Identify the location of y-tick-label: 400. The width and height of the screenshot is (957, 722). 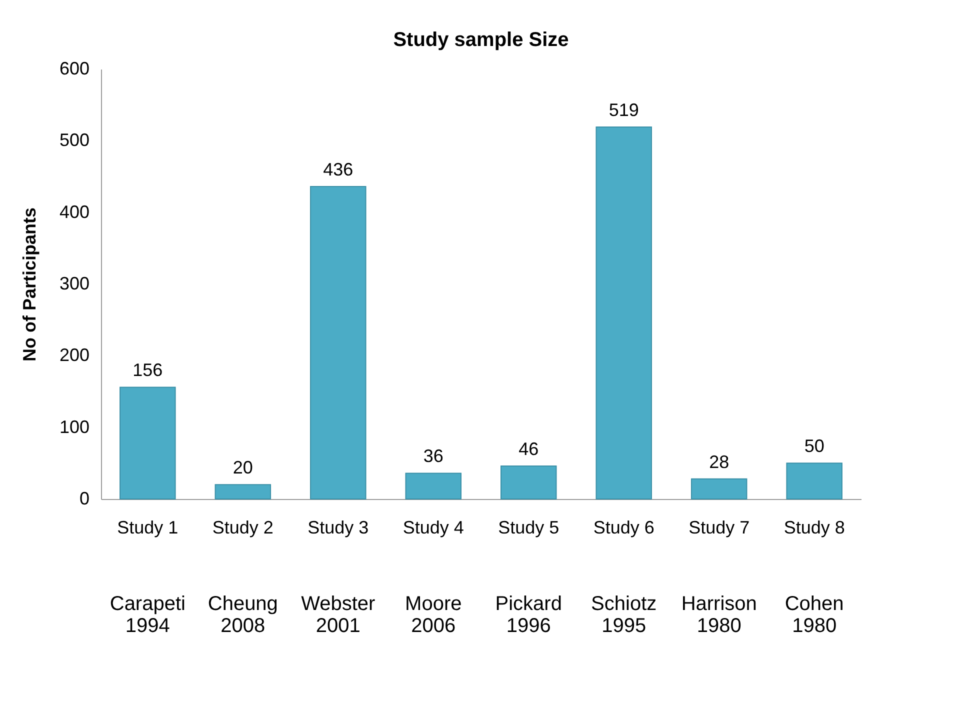
(74, 212).